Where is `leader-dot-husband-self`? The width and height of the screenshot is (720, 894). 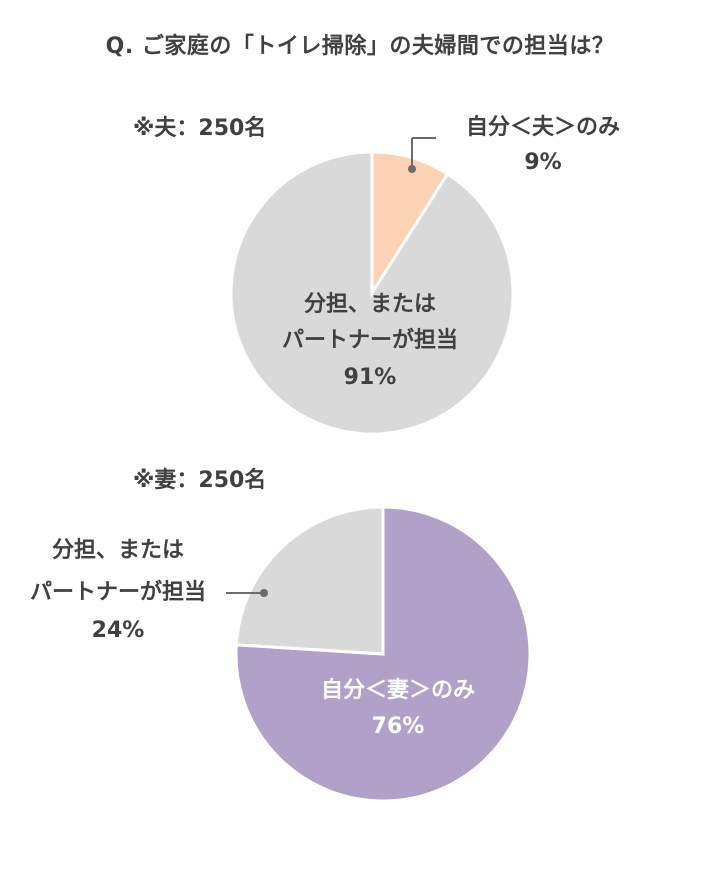
leader-dot-husband-self is located at coordinates (412, 169).